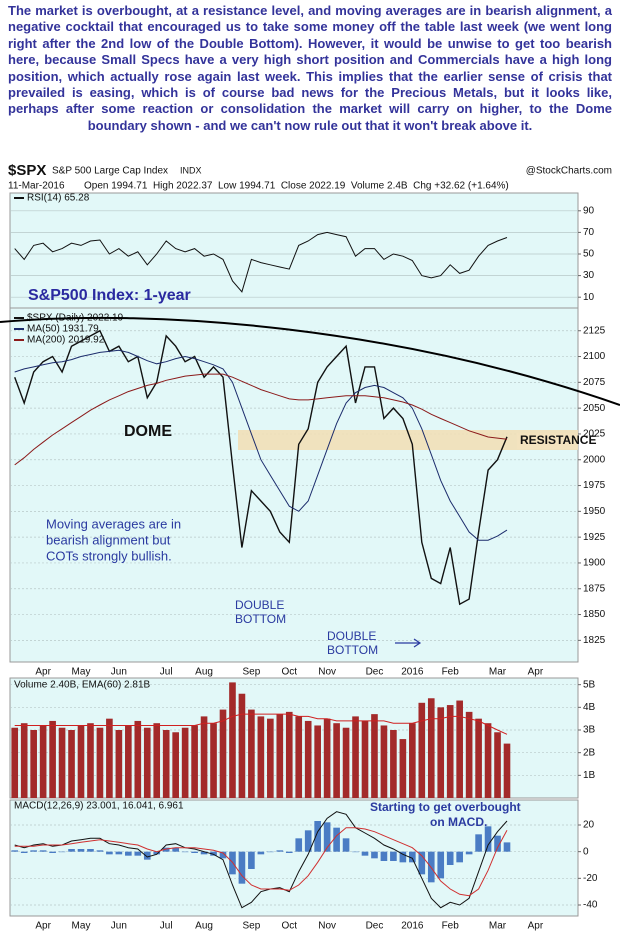  What do you see at coordinates (589, 707) in the screenshot?
I see `y-tick-label: 4B` at bounding box center [589, 707].